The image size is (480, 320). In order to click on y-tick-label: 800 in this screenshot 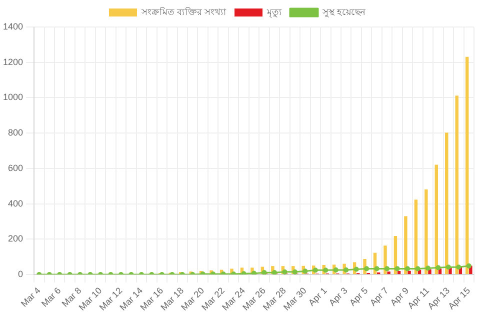, I will do `click(16, 133)`.